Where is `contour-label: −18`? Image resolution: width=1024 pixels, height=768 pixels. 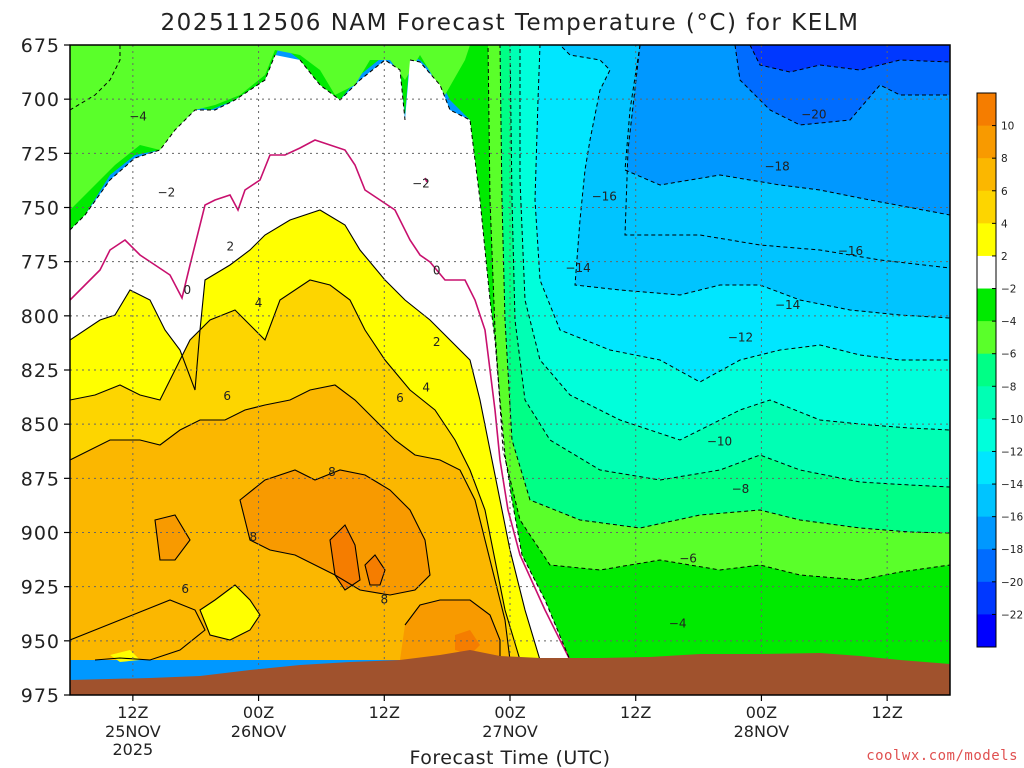
contour-label: −18 is located at coordinates (776, 166).